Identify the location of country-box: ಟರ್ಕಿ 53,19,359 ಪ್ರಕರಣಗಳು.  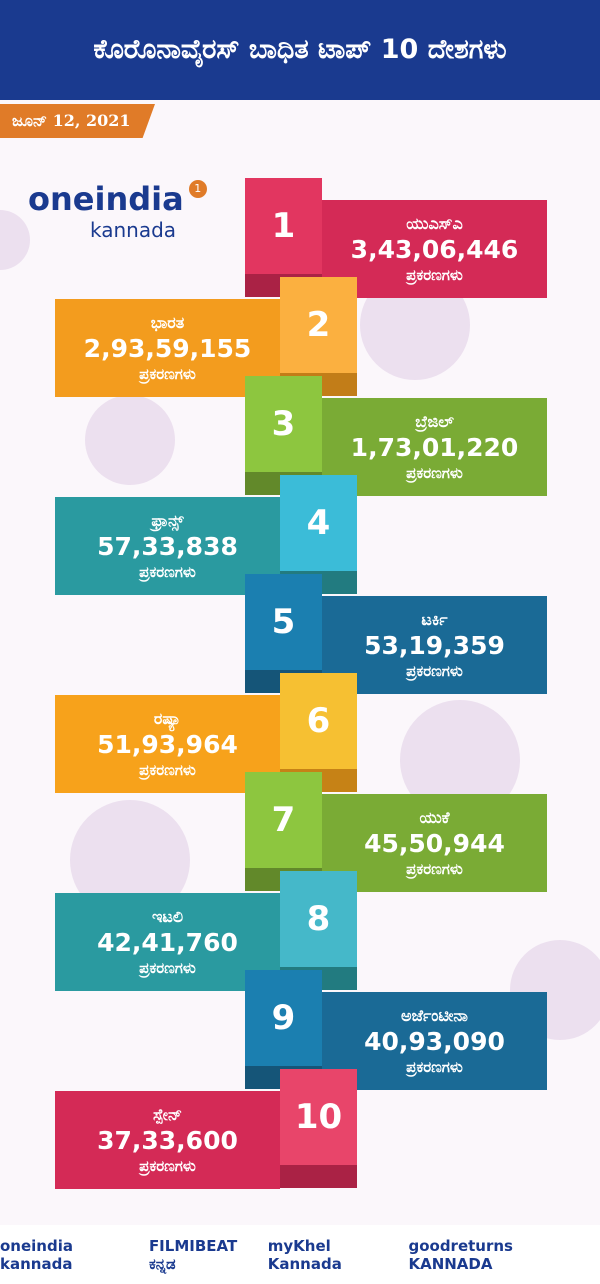
(434, 645).